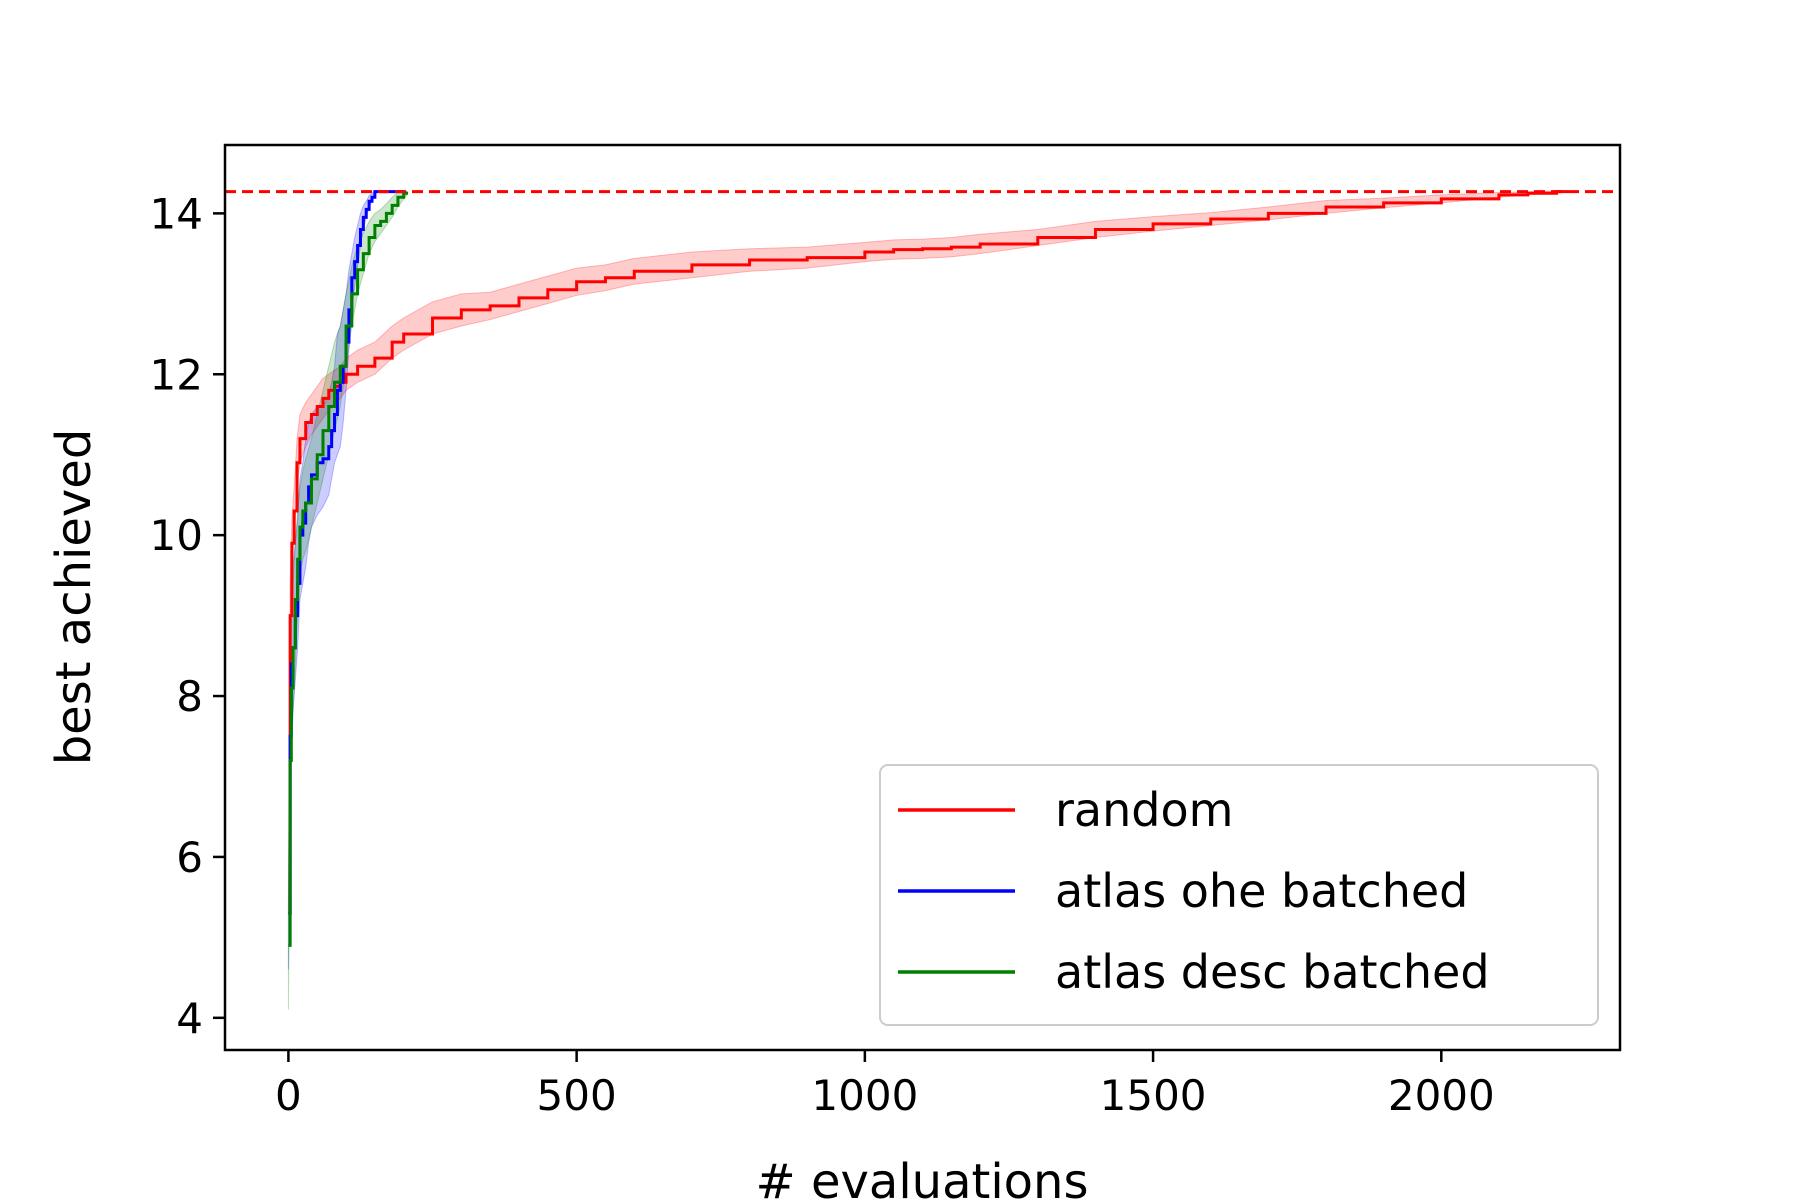  I want to click on y-tick-label: 12, so click(176, 374).